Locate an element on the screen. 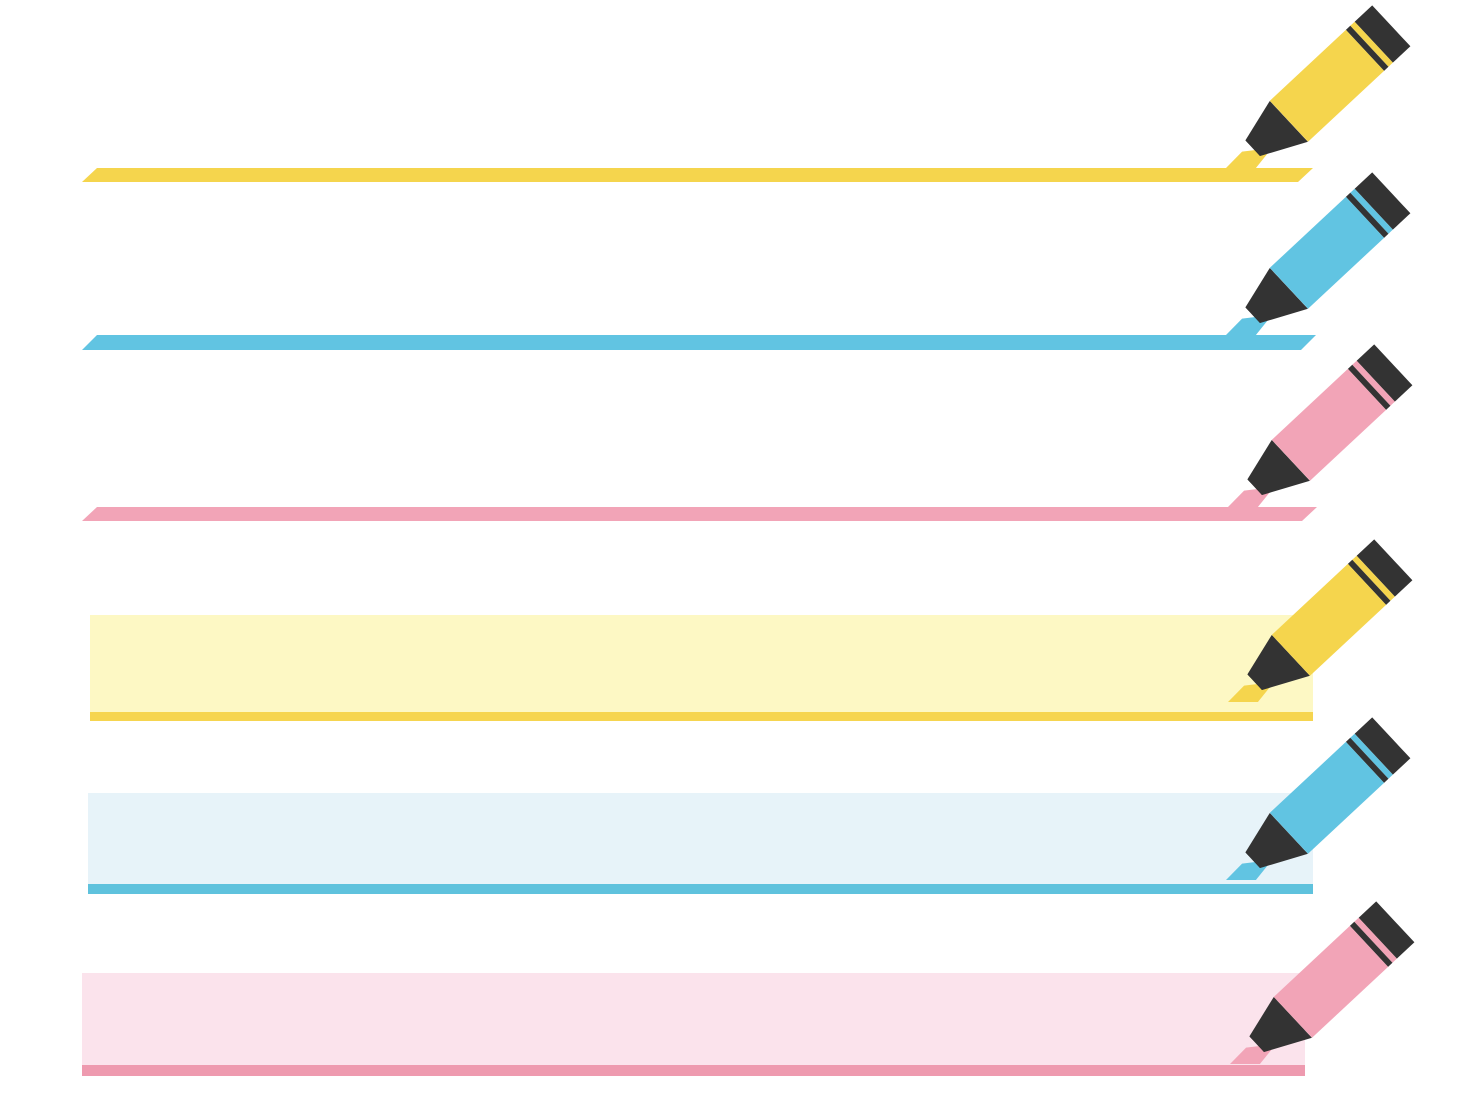 This screenshot has width=1480, height=1110. yellow-marker-line is located at coordinates (697, 175).